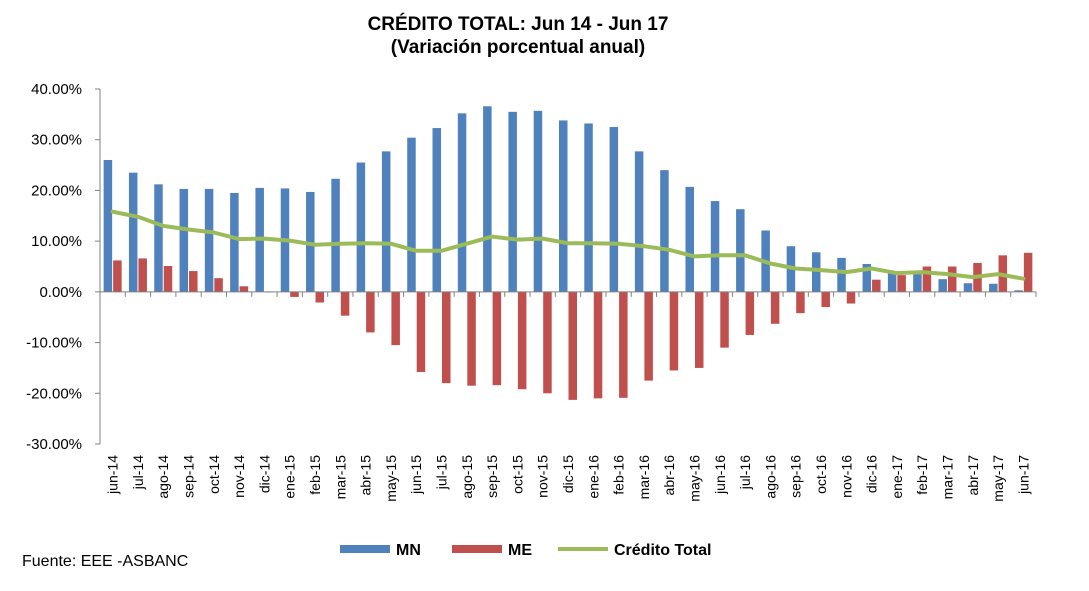  What do you see at coordinates (366, 475) in the screenshot?
I see `x-tick-label: abr-15` at bounding box center [366, 475].